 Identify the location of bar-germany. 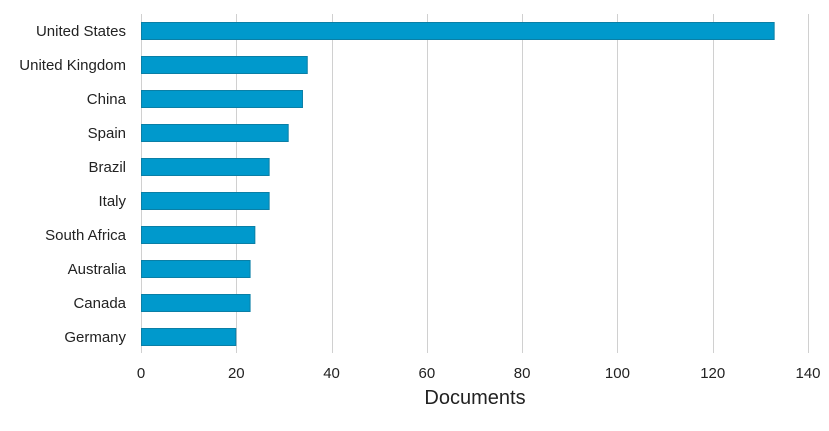
(189, 337).